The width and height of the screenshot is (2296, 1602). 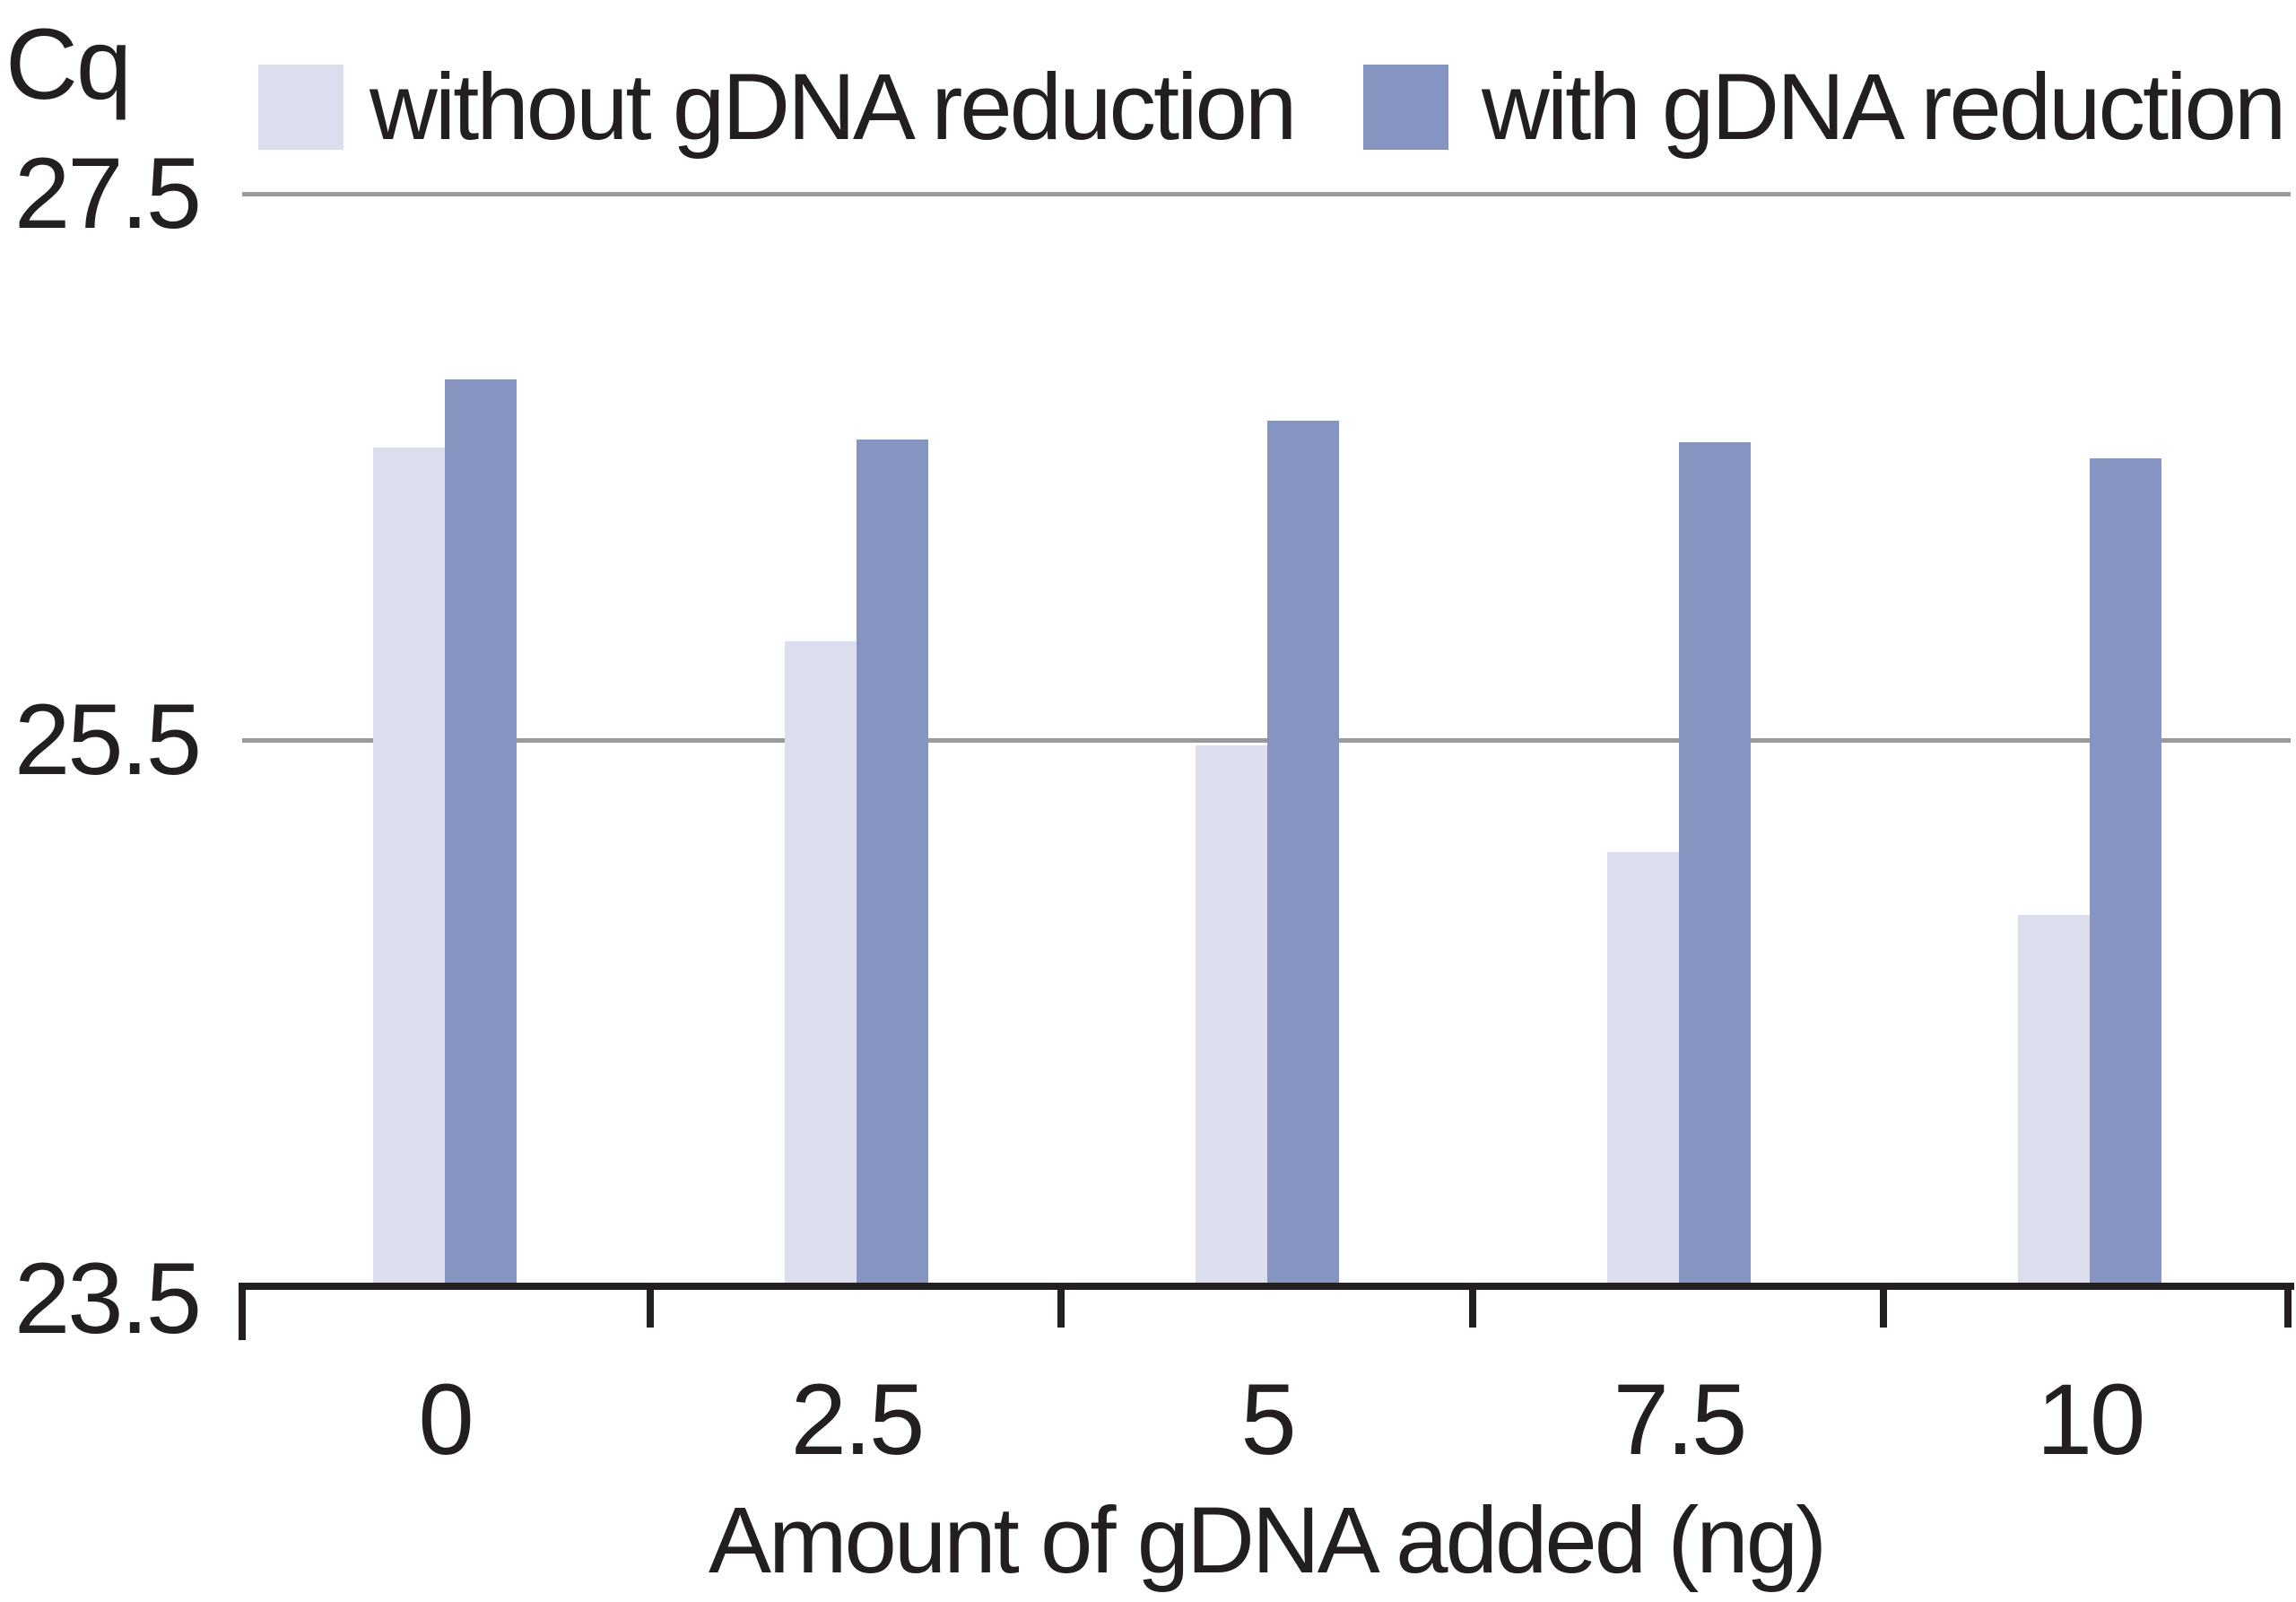 What do you see at coordinates (1884, 107) in the screenshot?
I see `legend-label-with-gdna-reduction: with gDNA reduction` at bounding box center [1884, 107].